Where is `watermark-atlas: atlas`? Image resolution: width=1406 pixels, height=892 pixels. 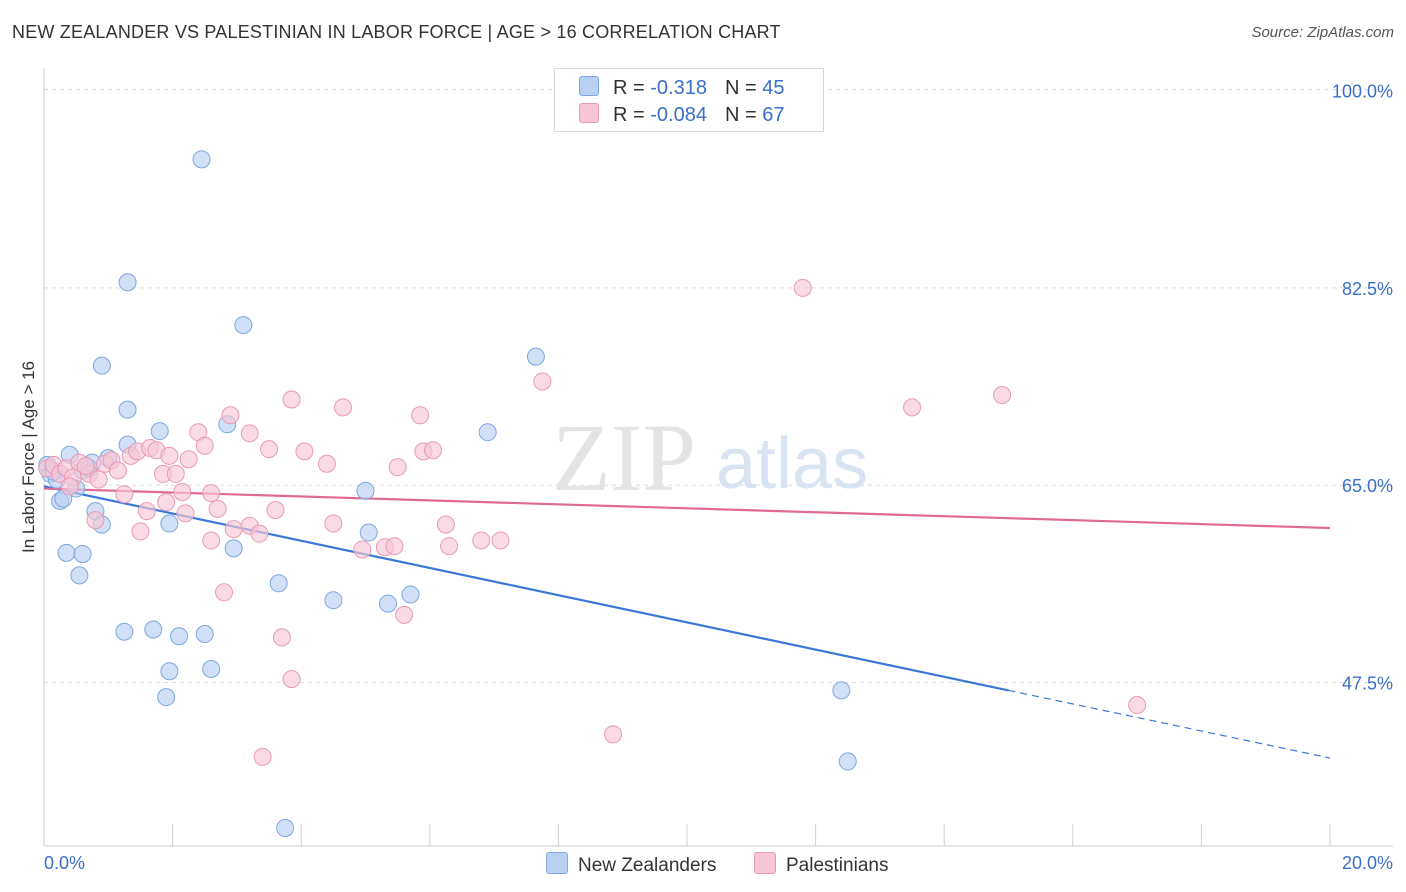
watermark-atlas: atlas is located at coordinates (792, 464).